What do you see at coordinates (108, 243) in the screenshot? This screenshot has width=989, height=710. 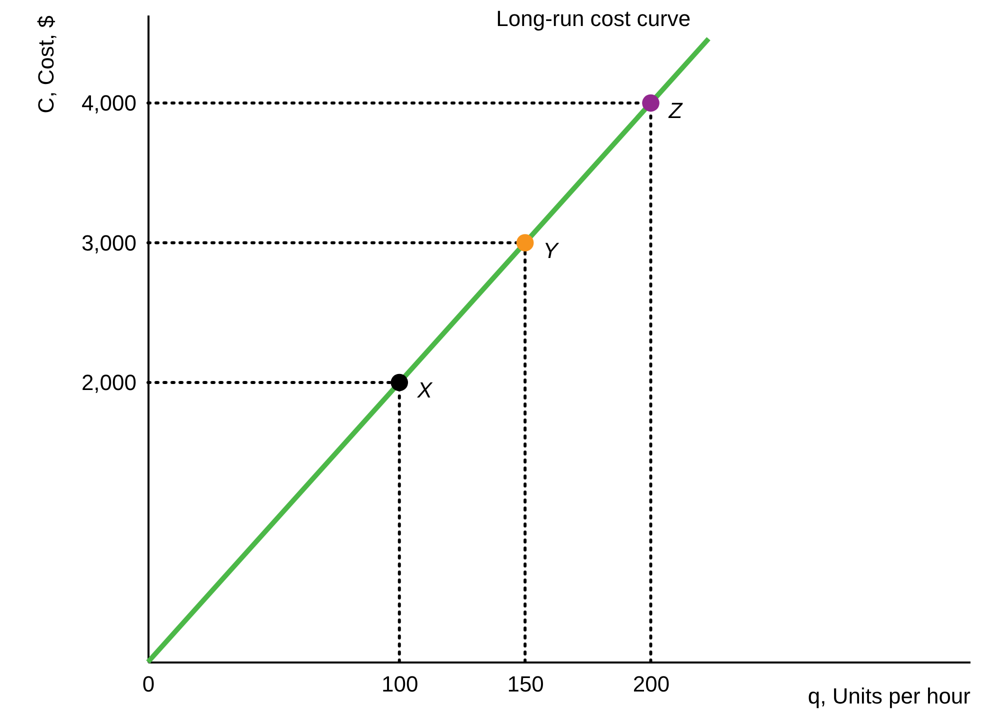 I see `y-tick-label: 3,000` at bounding box center [108, 243].